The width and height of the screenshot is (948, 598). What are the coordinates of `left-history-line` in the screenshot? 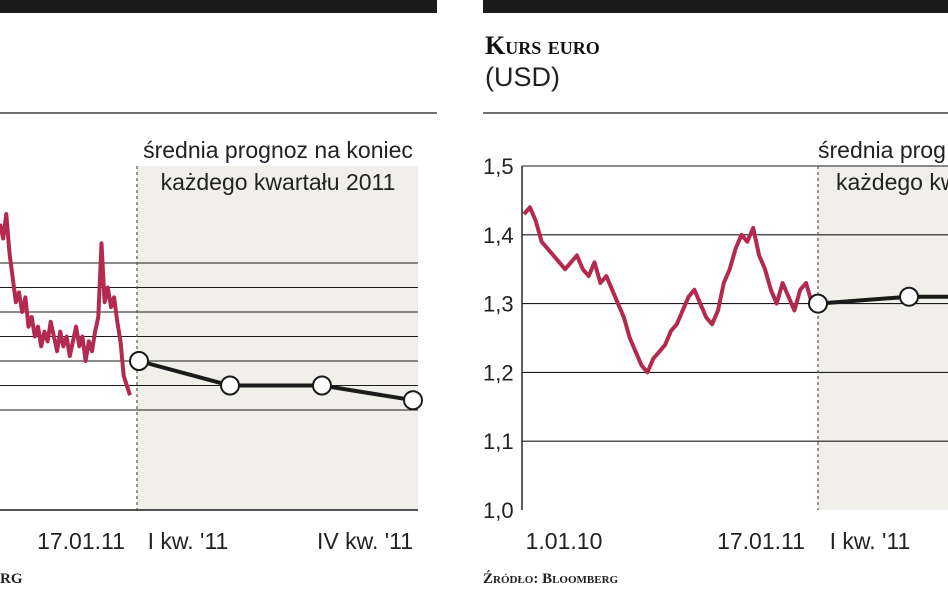 It's located at (66, 304).